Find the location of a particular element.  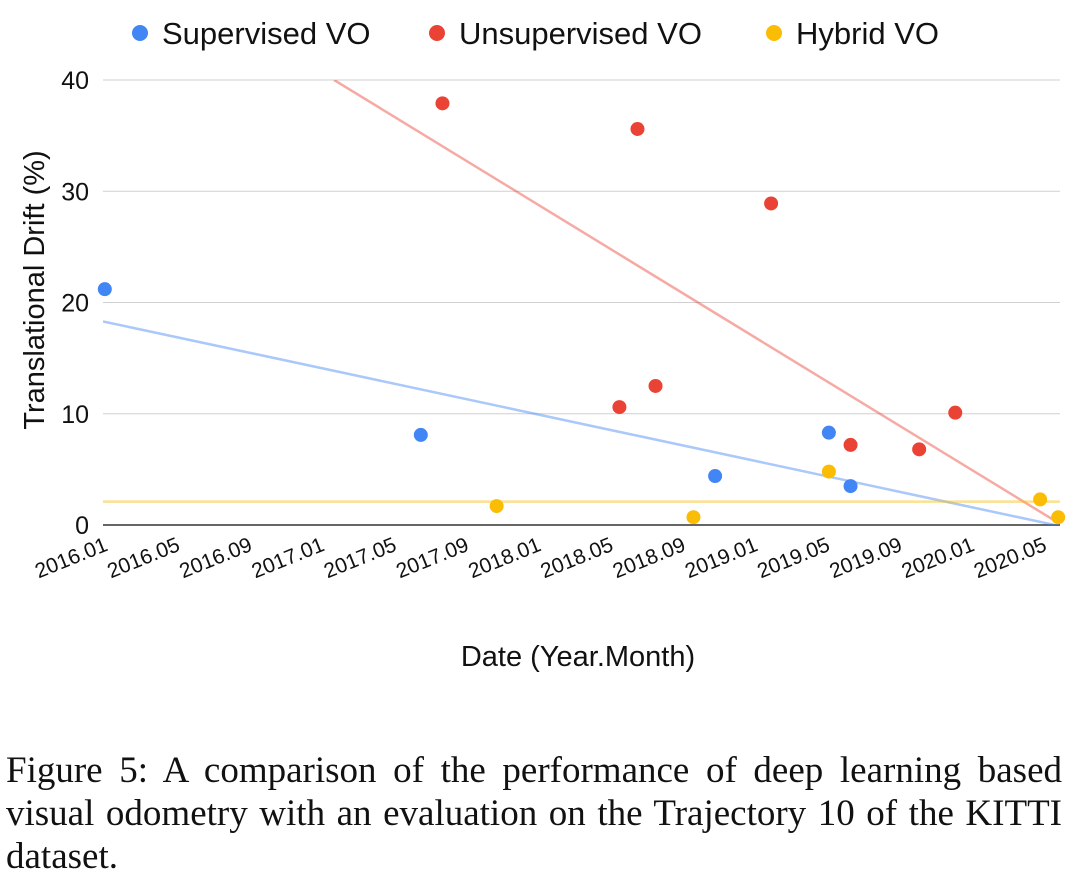

x-tick-label: 2018.01 is located at coordinates (504, 558).